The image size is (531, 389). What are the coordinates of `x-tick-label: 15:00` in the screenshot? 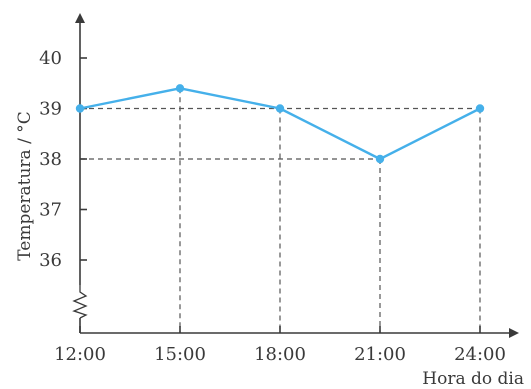 It's located at (180, 354).